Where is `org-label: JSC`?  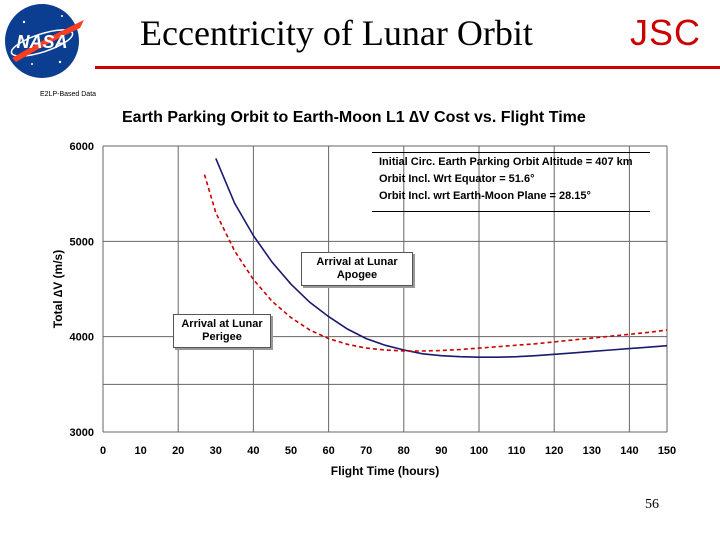
org-label: JSC is located at coordinates (666, 32).